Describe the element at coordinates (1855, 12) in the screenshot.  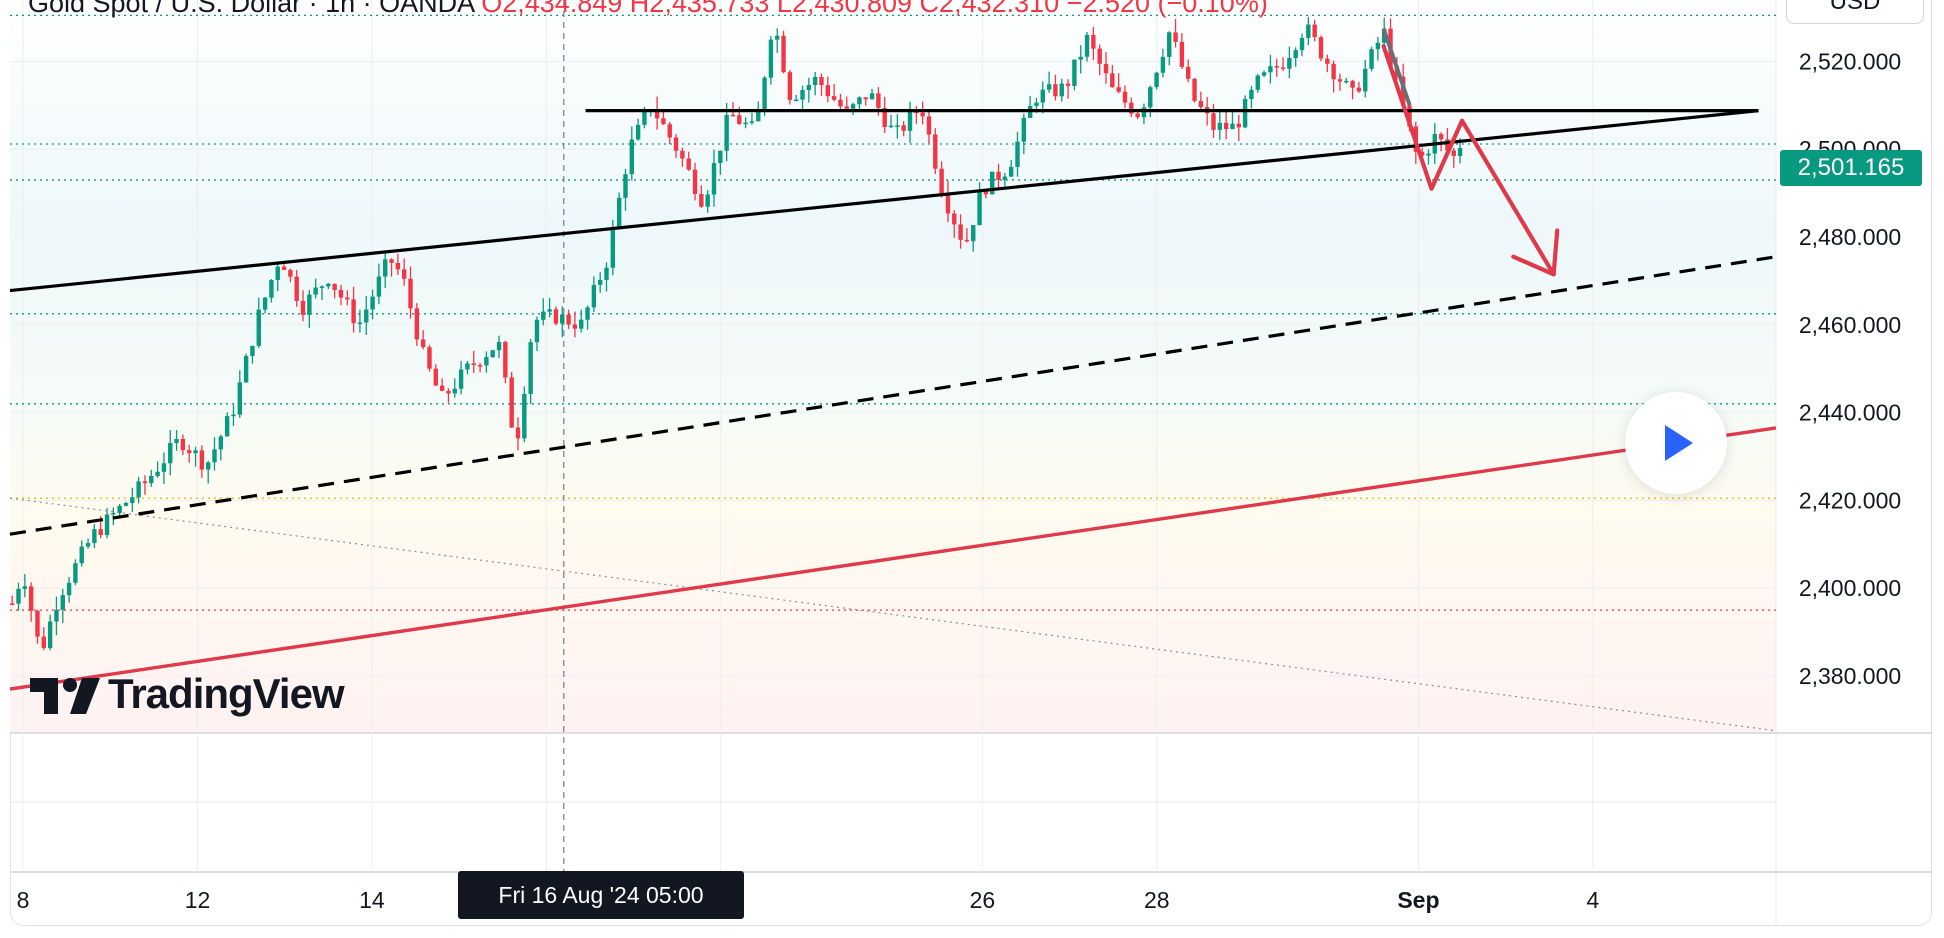
I see `currency-selector: USD` at that location.